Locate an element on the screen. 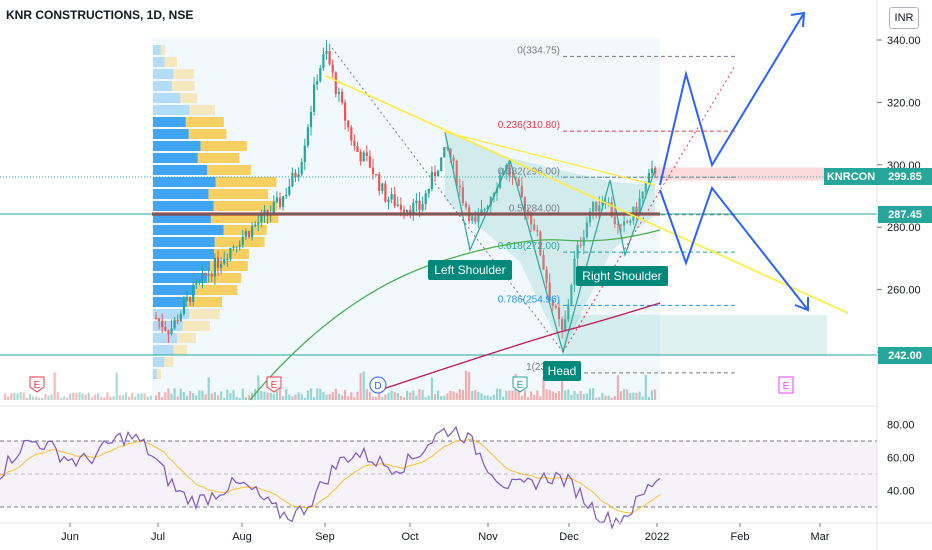  rsi-tick-label: 60.00 is located at coordinates (901, 459).